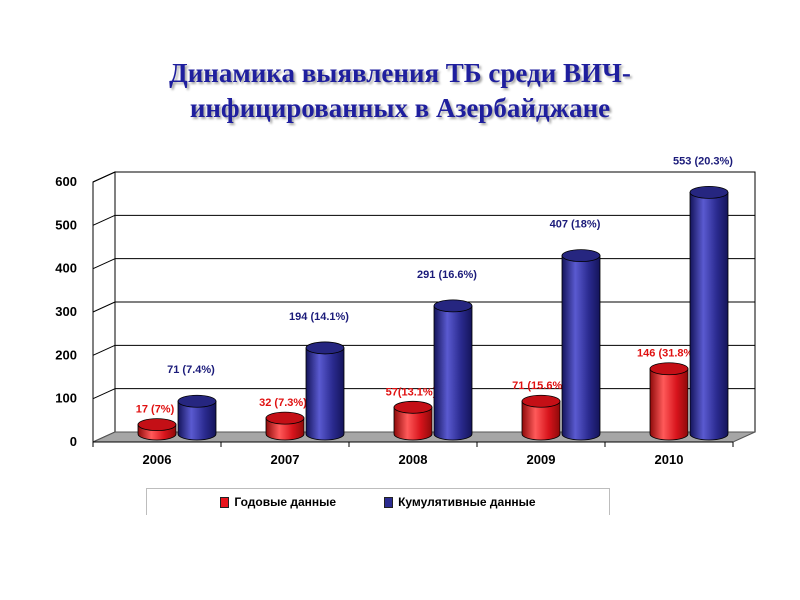 The image size is (800, 600). Describe the element at coordinates (669, 459) in the screenshot. I see `x-tick-label: 2010` at that location.